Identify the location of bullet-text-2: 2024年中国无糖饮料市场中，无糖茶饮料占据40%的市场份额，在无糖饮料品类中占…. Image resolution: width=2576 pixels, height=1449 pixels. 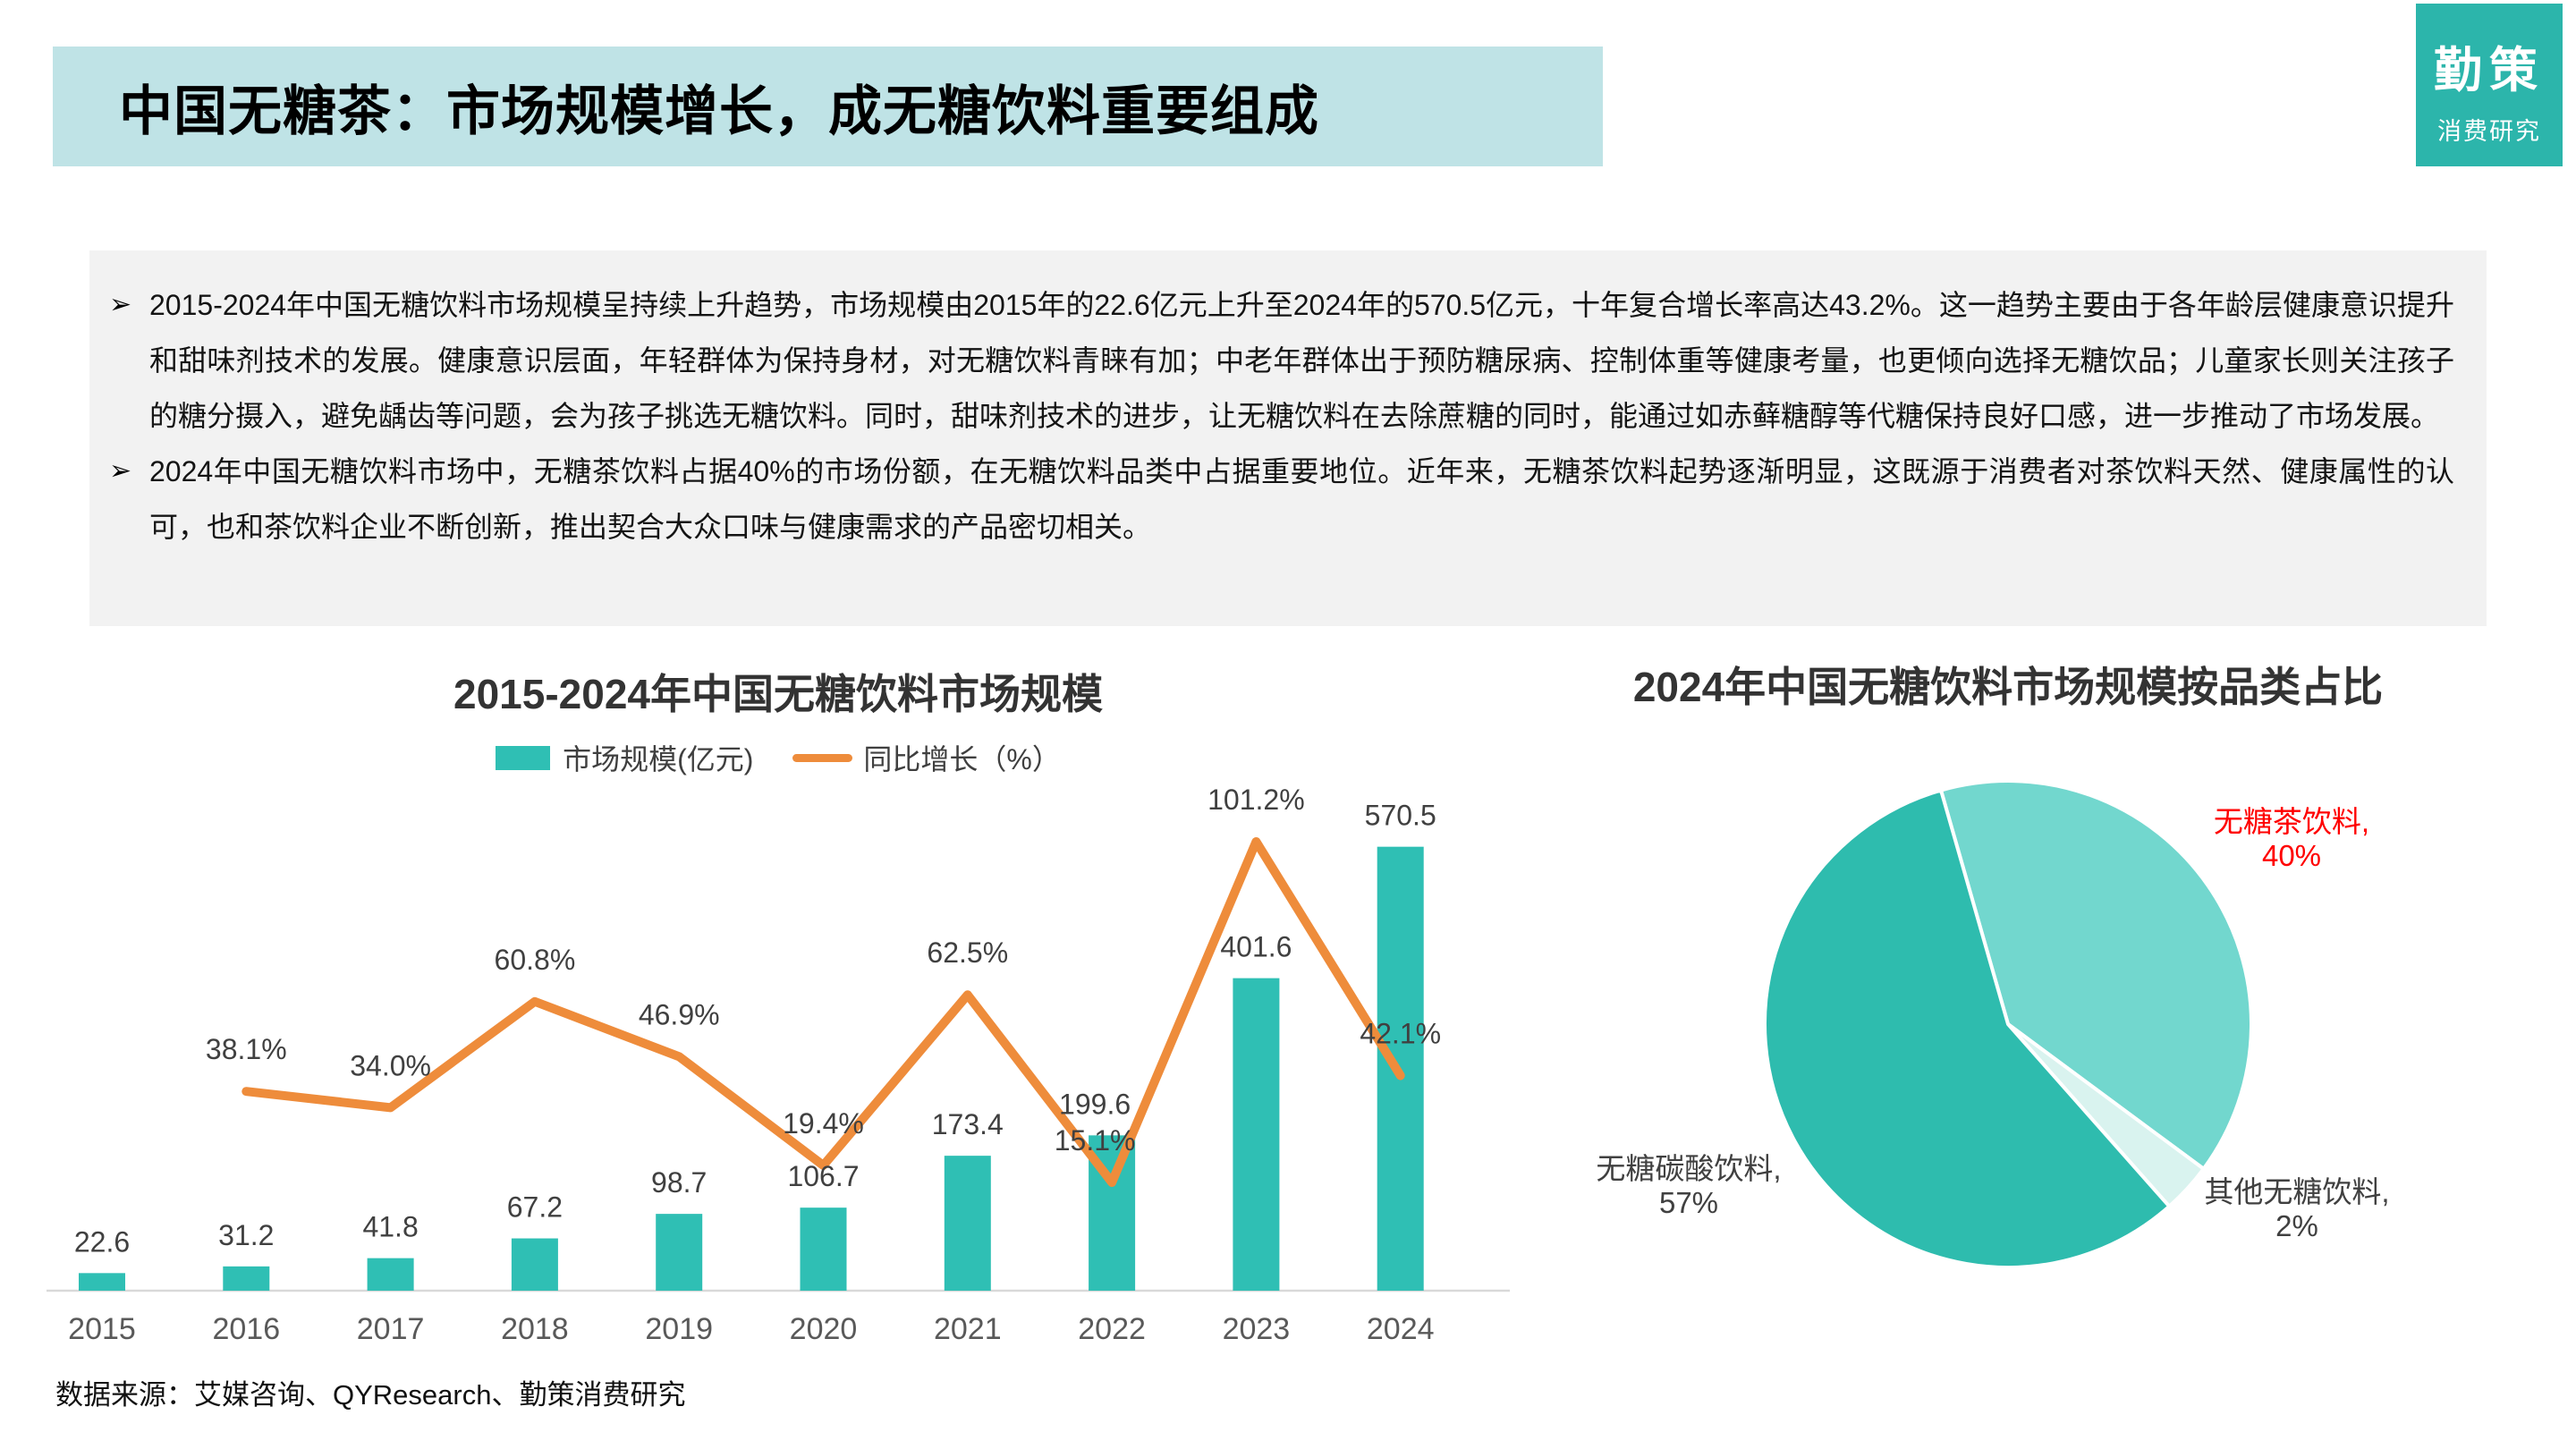
(1301, 499).